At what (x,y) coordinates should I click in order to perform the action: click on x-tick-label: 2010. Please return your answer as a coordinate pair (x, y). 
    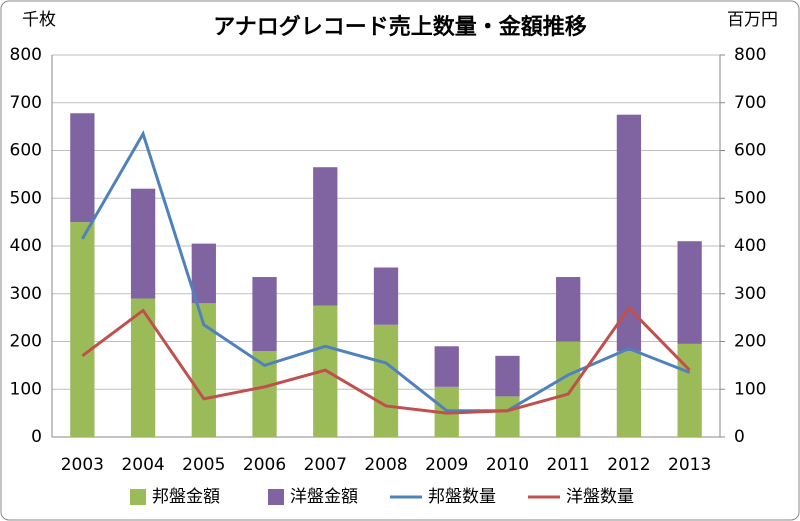
    Looking at the image, I should click on (507, 465).